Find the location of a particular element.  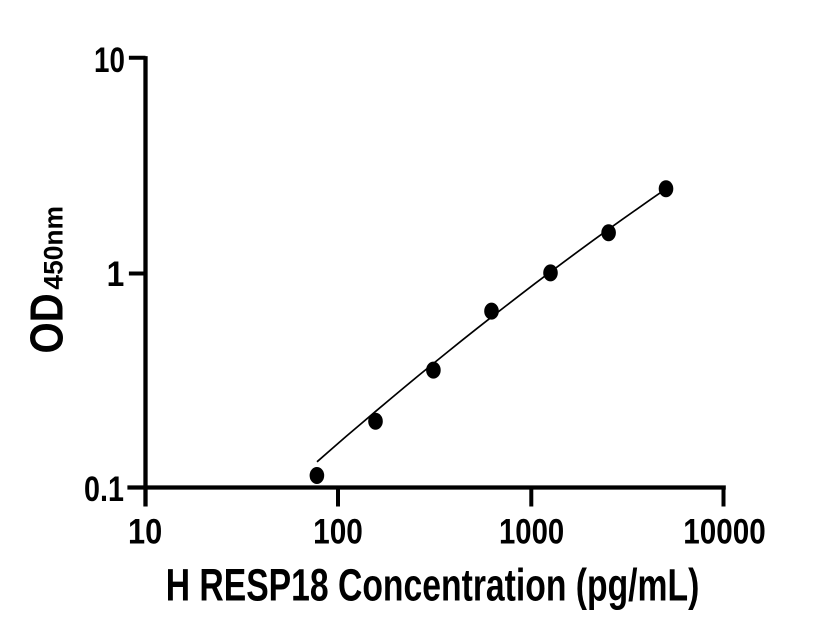

svg-text: 10000 is located at coordinates (724, 531).